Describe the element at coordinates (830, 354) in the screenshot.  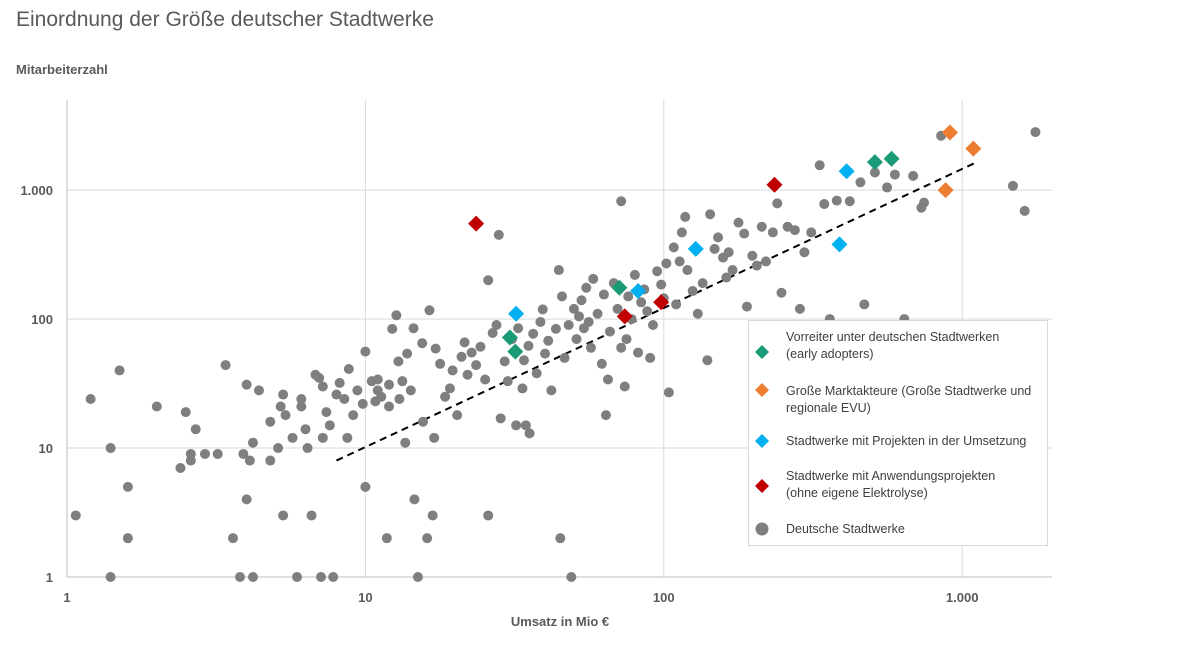
I see `legend-label-line2: (early adopters)` at that location.